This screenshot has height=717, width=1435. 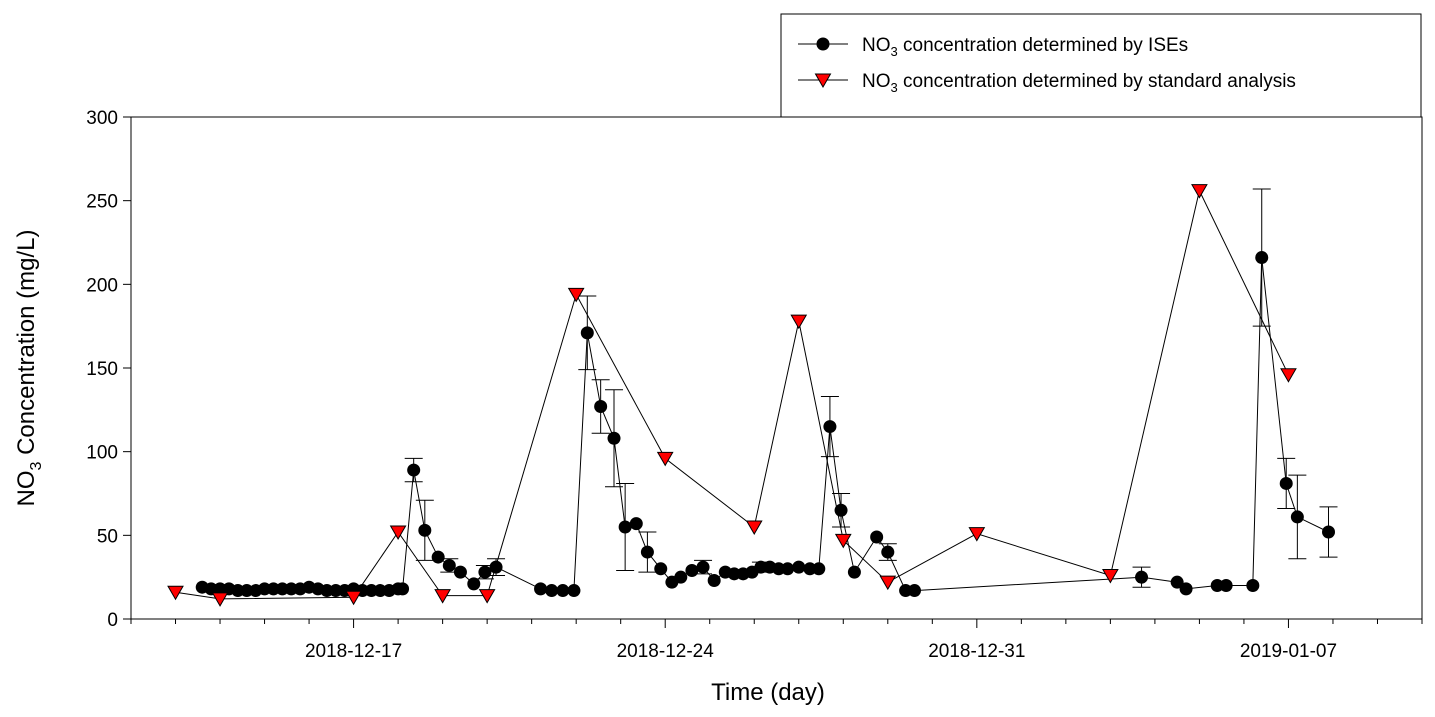 What do you see at coordinates (1288, 651) in the screenshot?
I see `x-tick-label: 2019-01-07` at bounding box center [1288, 651].